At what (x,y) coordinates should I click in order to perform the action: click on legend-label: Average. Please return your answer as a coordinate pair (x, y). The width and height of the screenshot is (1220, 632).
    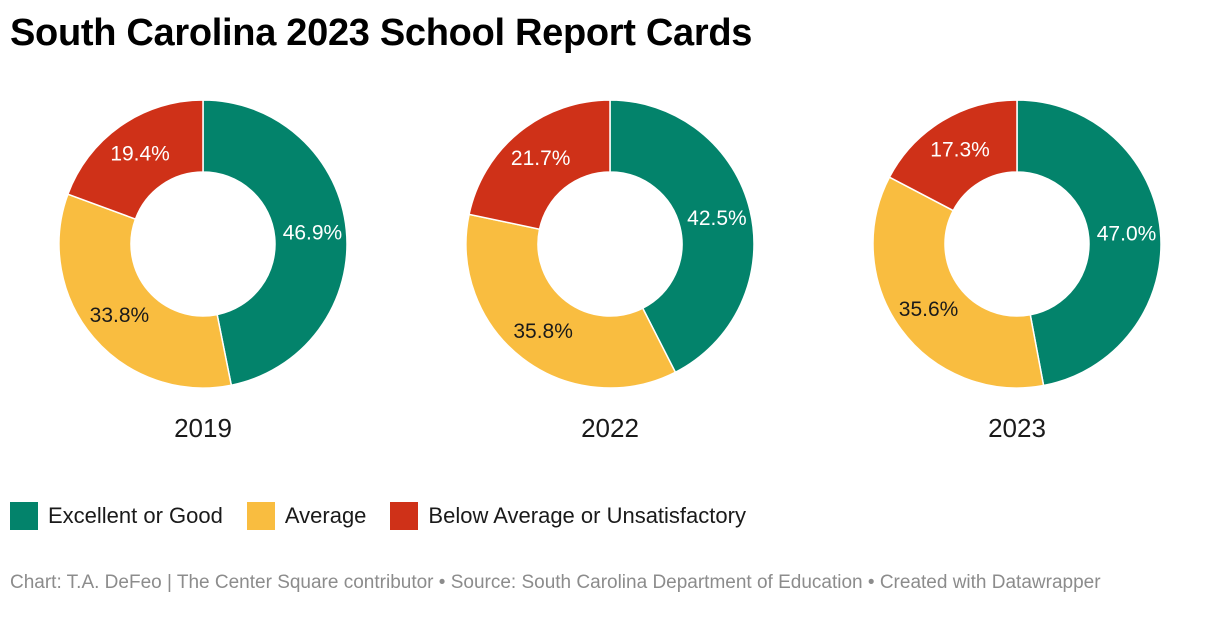
    Looking at the image, I should click on (325, 515).